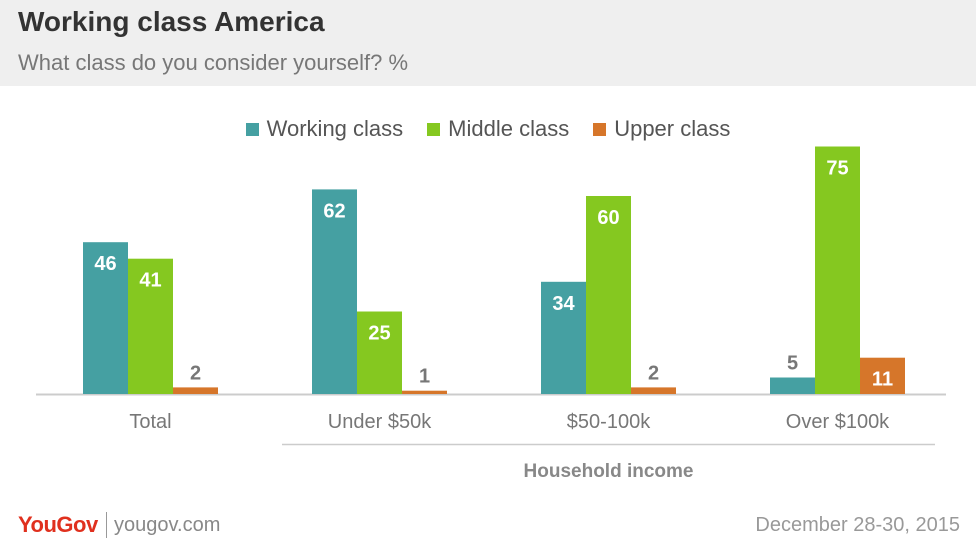 This screenshot has width=976, height=548. I want to click on bar-working-class-50-100k, so click(563, 337).